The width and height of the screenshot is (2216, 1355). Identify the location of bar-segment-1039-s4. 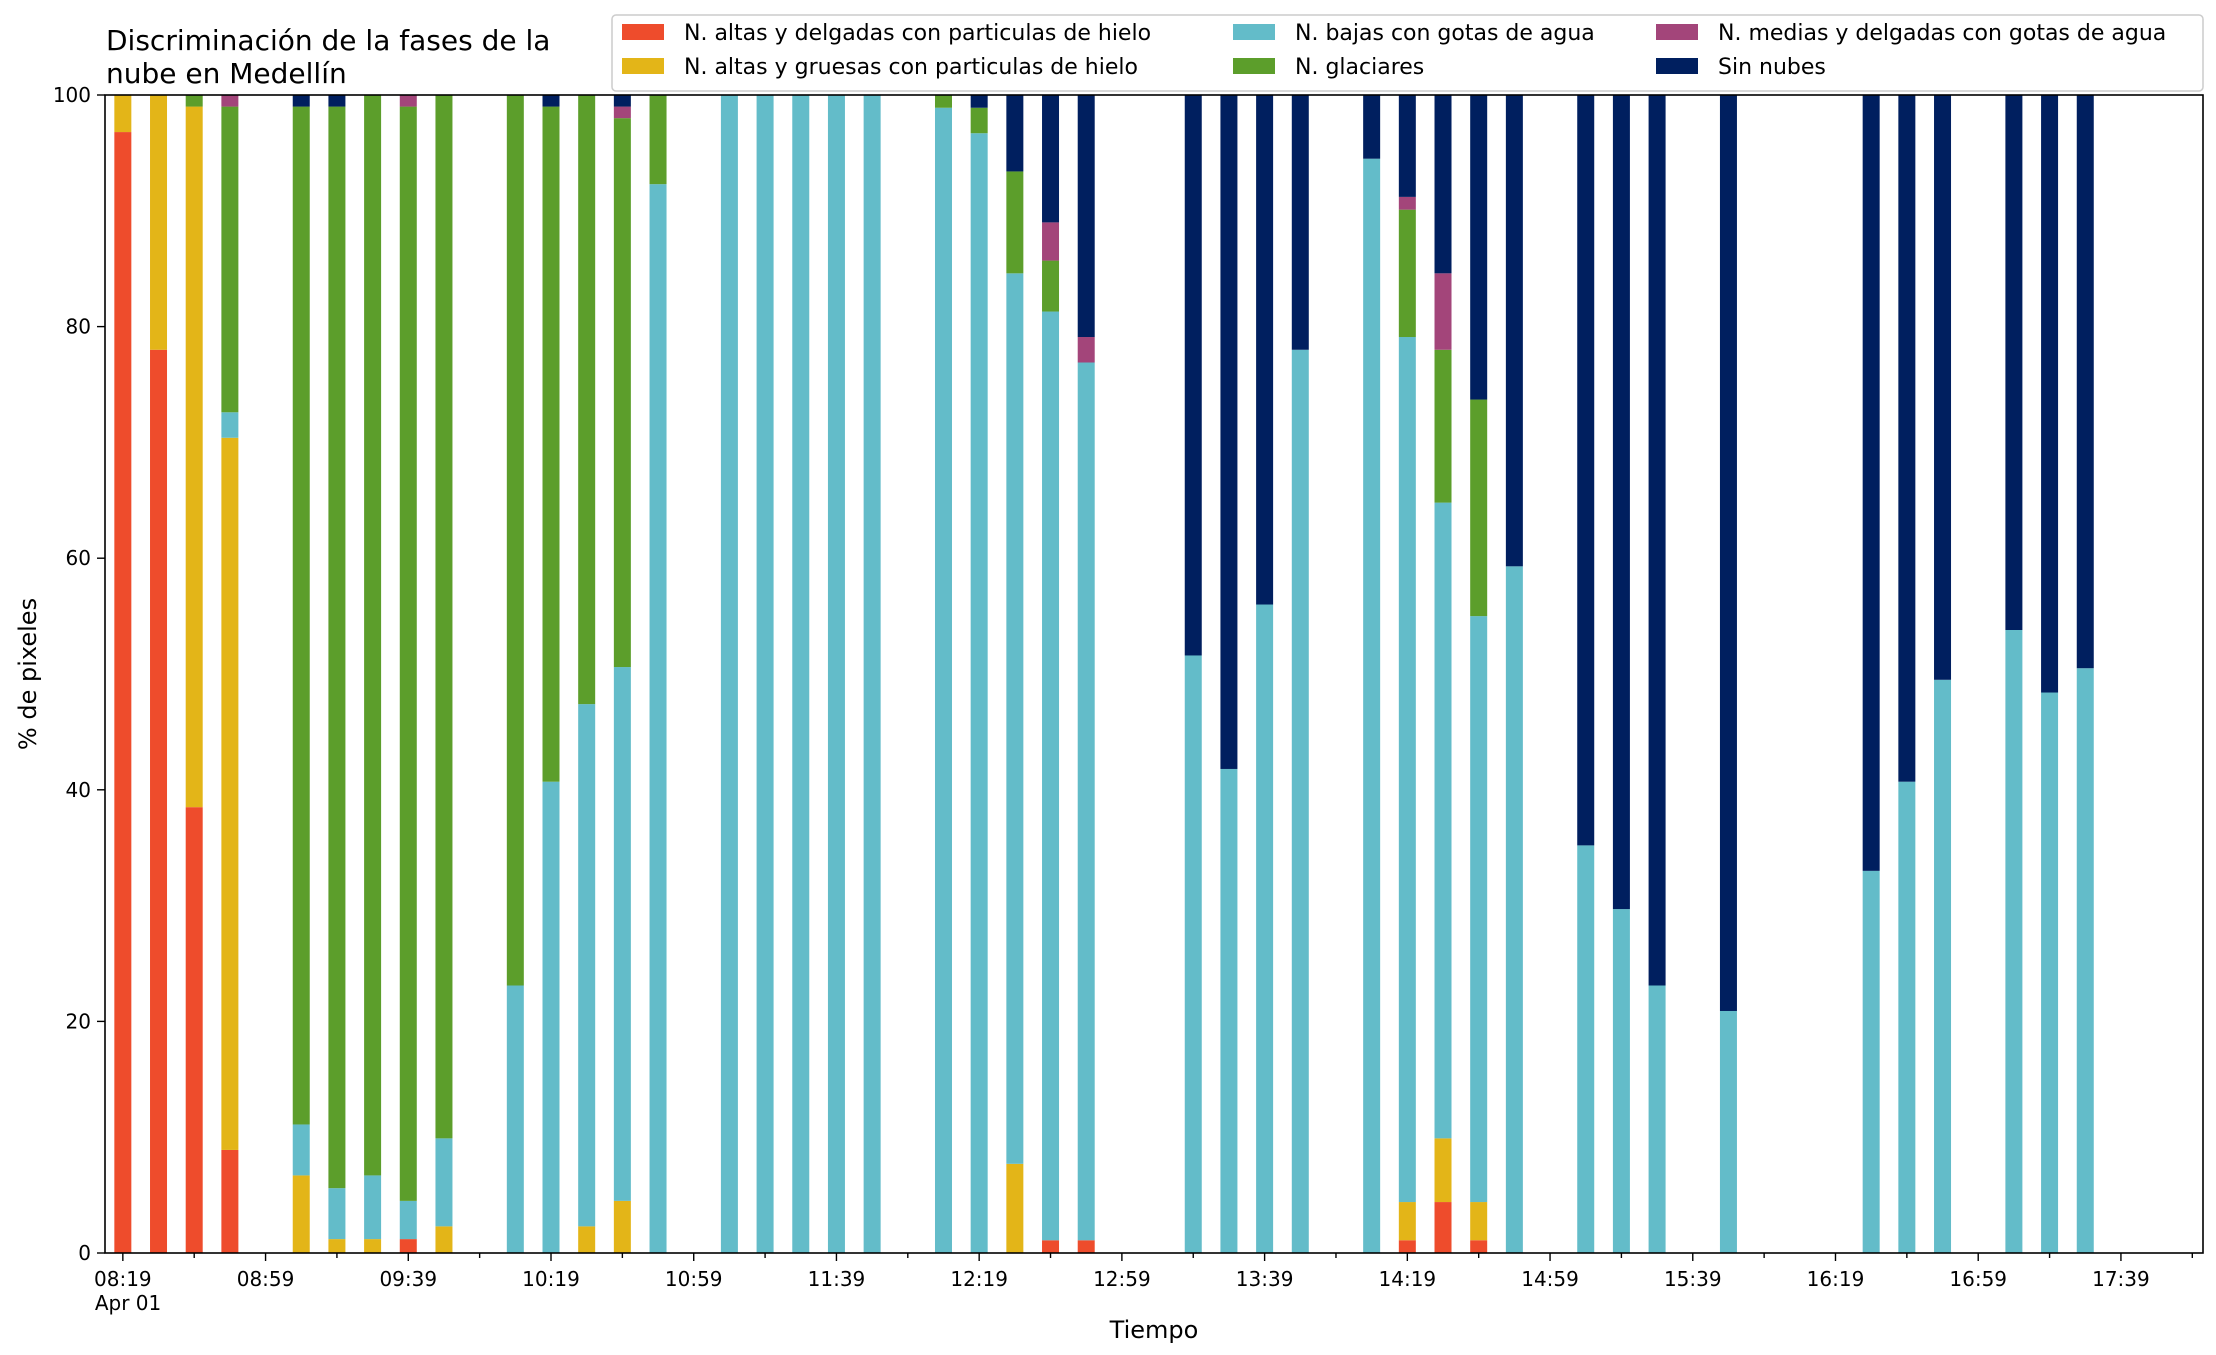
(622, 112).